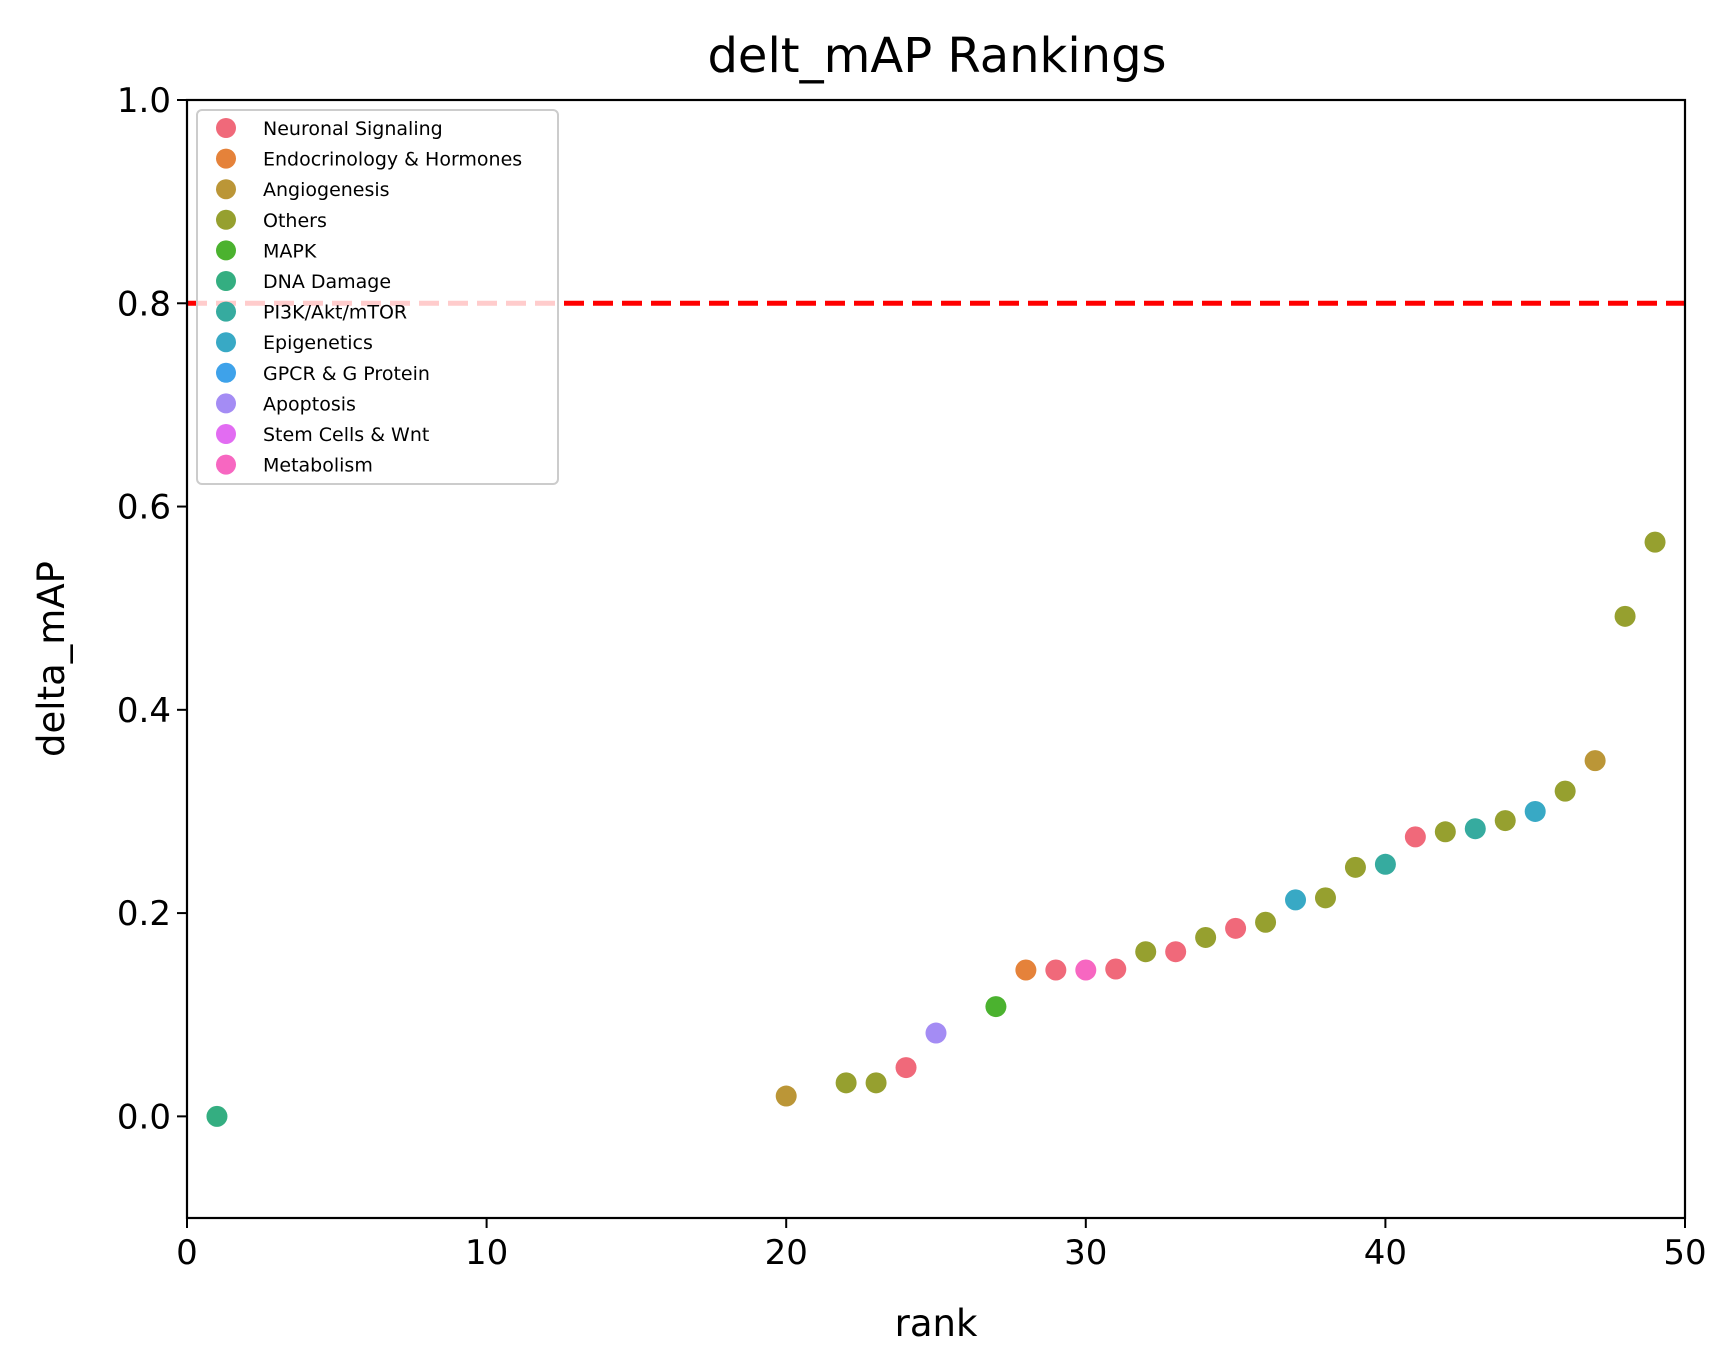 This screenshot has width=1729, height=1368. What do you see at coordinates (1684, 1253) in the screenshot?
I see `x-tick-label: 50` at bounding box center [1684, 1253].